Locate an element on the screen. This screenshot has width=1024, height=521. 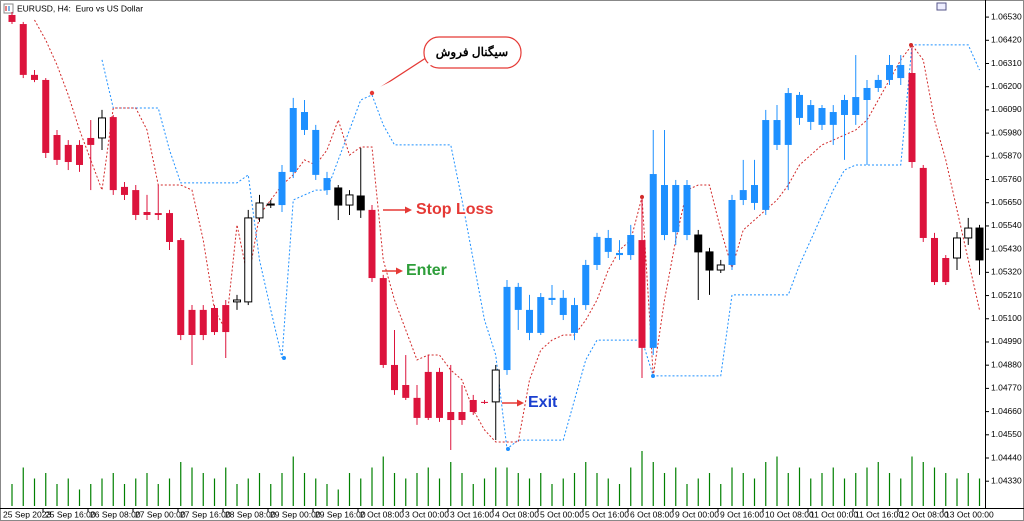
x-tick-label: 9 Oct 16:00 is located at coordinates (742, 514).